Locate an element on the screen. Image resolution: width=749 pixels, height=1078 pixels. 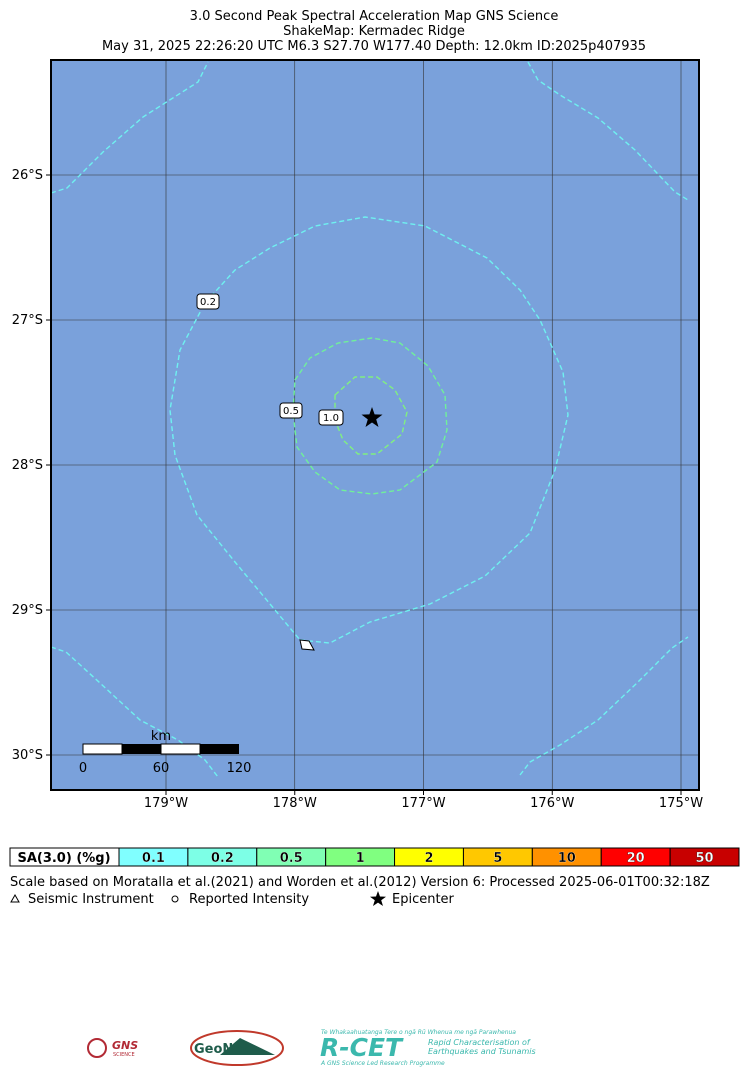
colorbar-label: 1 is located at coordinates (360, 858).